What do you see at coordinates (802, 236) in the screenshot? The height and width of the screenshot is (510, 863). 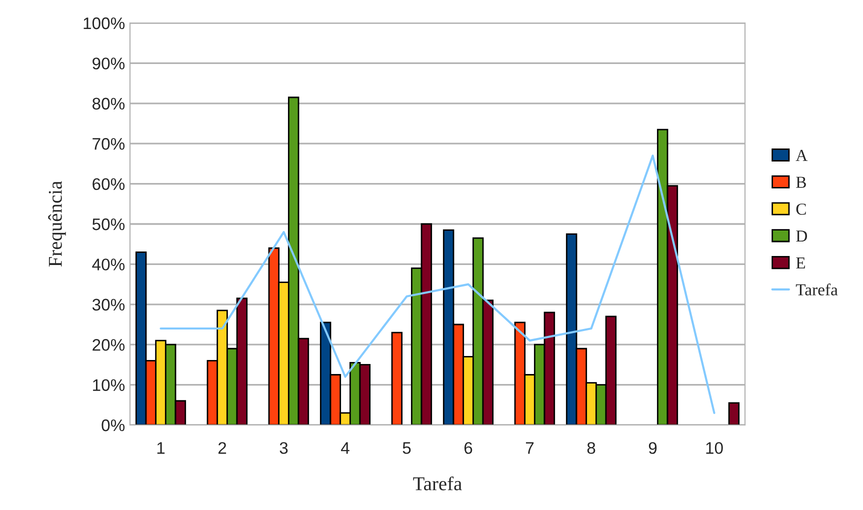 I see `legend-label: D` at bounding box center [802, 236].